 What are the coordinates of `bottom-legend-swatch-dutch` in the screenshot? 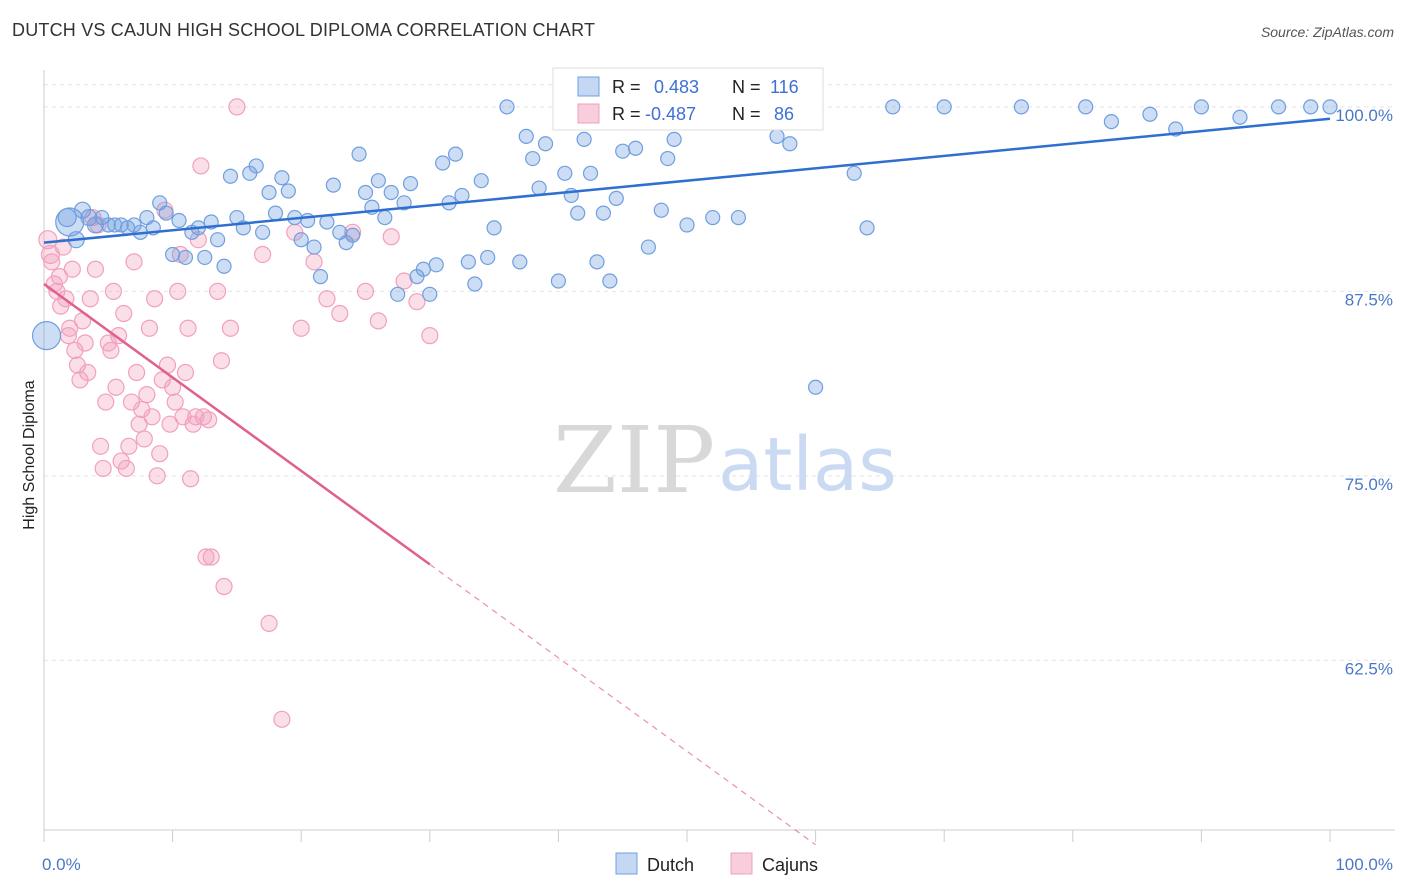 It's located at (626, 863).